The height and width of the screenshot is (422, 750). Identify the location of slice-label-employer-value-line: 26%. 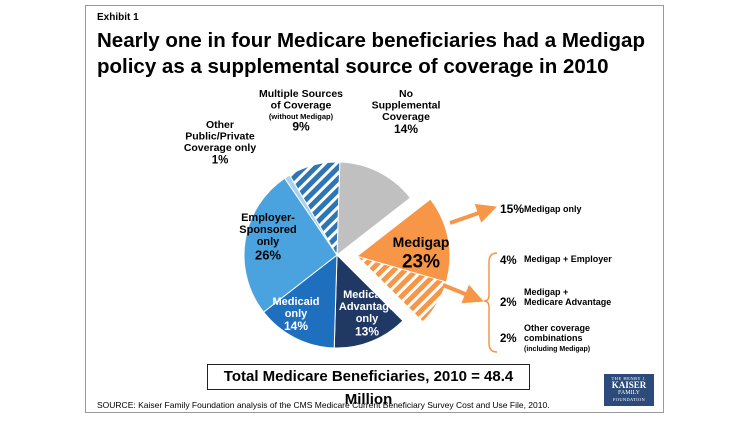
(268, 254).